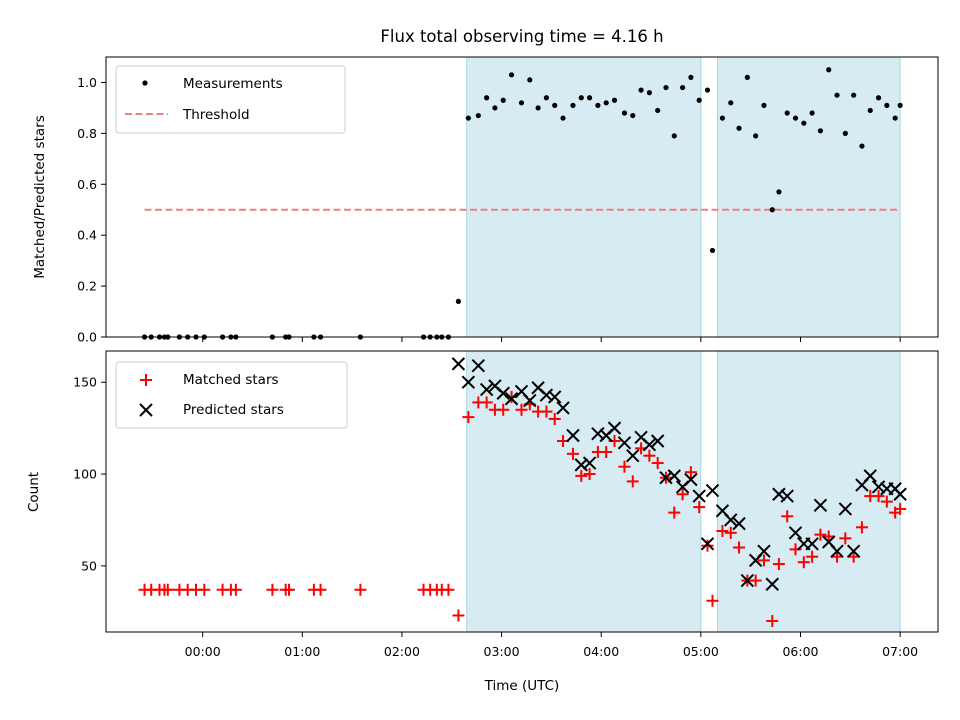 This screenshot has height=720, width=960. I want to click on top-legend: Measurements Threshold, so click(230, 99).